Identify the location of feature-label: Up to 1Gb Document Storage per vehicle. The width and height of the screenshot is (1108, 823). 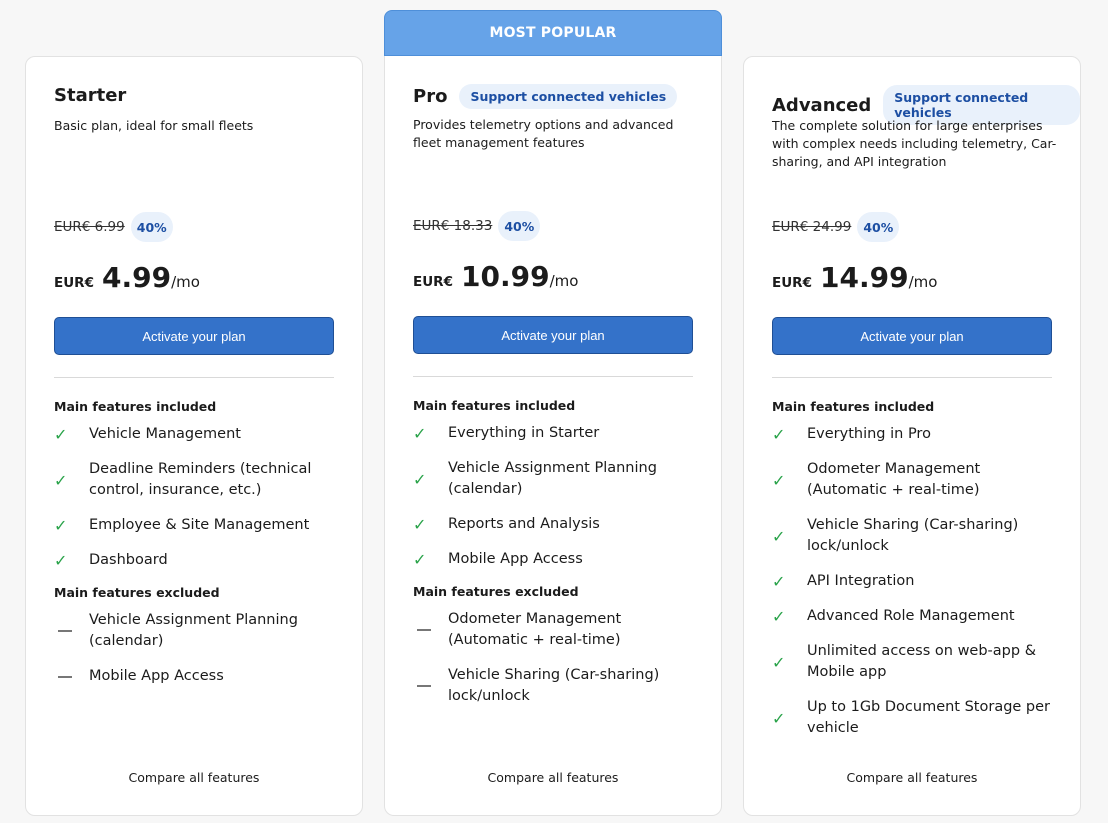
(929, 717).